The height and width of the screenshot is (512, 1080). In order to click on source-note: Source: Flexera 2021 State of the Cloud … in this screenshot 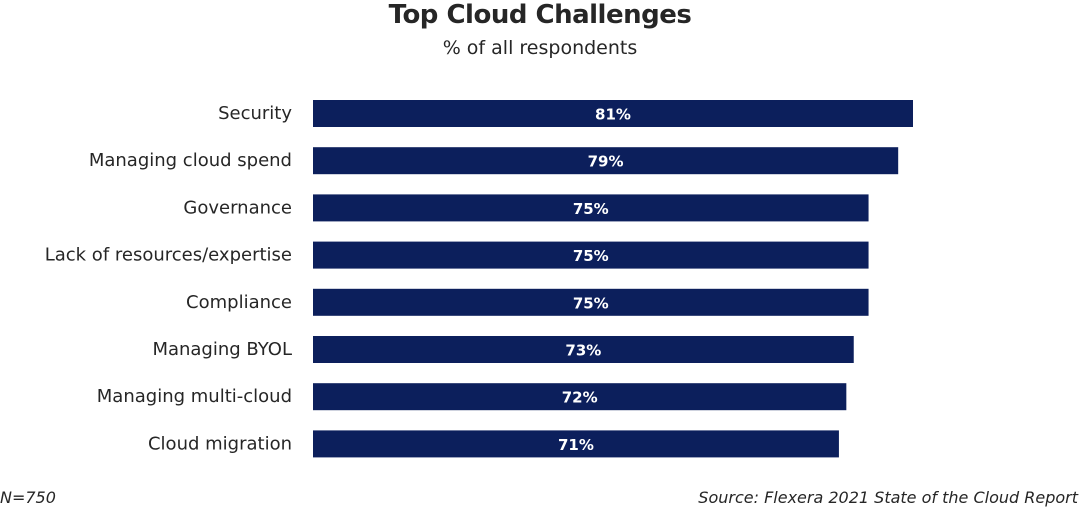, I will do `click(888, 497)`.